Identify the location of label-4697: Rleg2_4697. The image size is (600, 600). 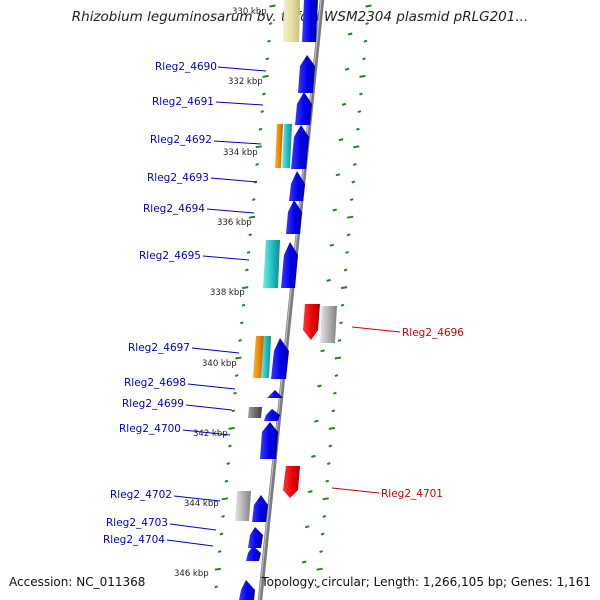
(184, 348).